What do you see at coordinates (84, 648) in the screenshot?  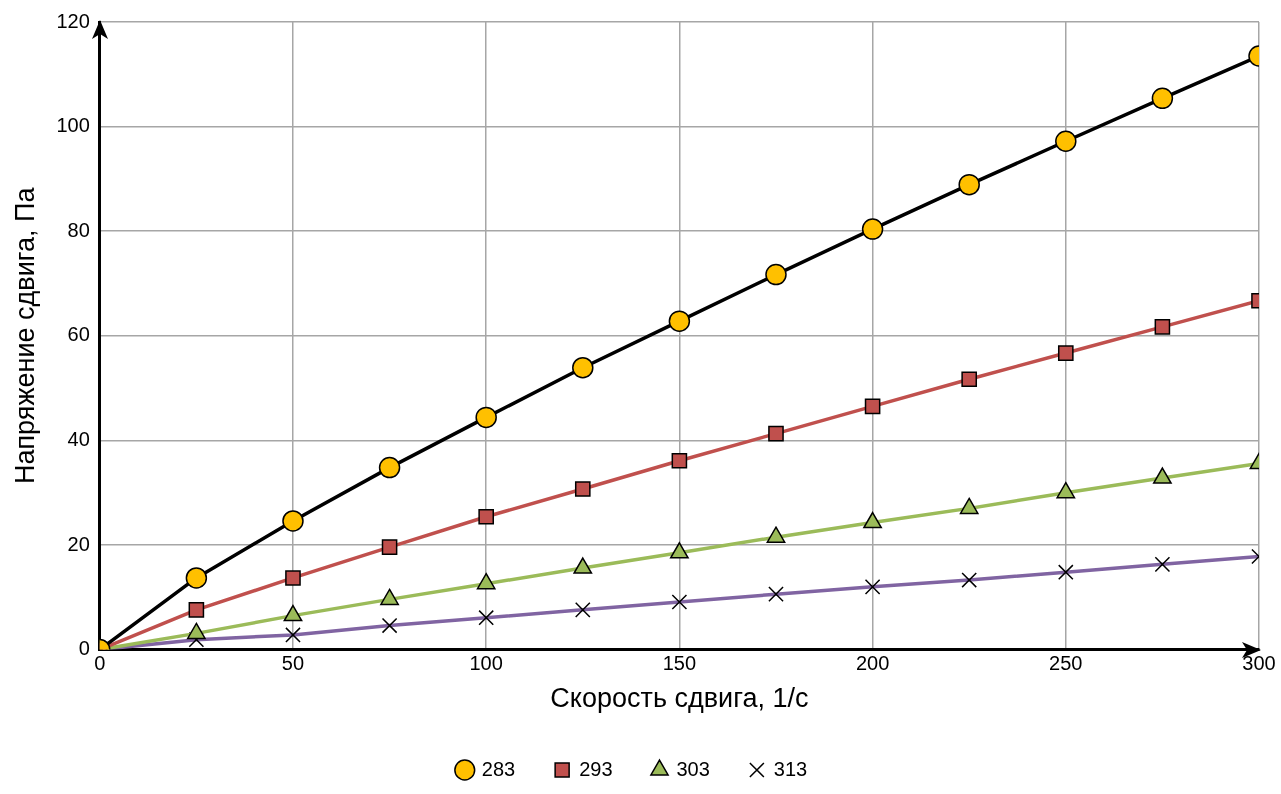 I see `y-tick-label: 0` at bounding box center [84, 648].